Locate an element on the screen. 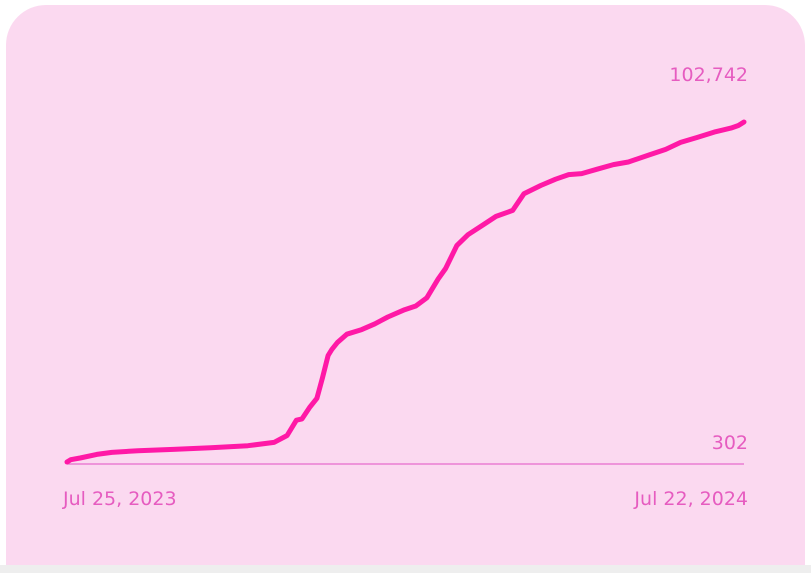 The image size is (811, 573). x-end-label: Jul 22, 2024 is located at coordinates (690, 499).